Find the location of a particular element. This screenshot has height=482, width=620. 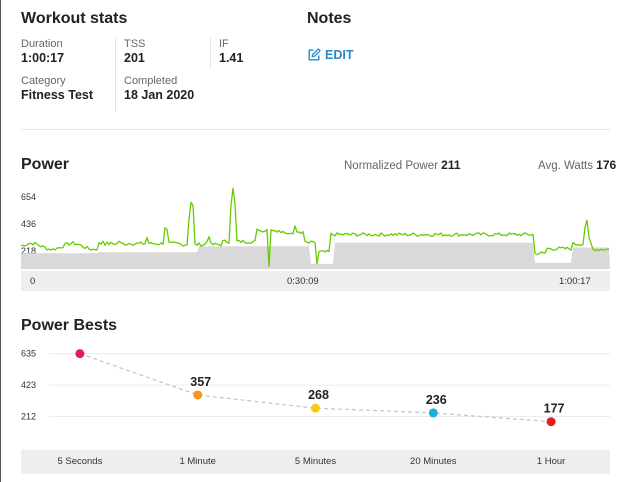

power-bests-value-label: 635 is located at coordinates (82, 346).